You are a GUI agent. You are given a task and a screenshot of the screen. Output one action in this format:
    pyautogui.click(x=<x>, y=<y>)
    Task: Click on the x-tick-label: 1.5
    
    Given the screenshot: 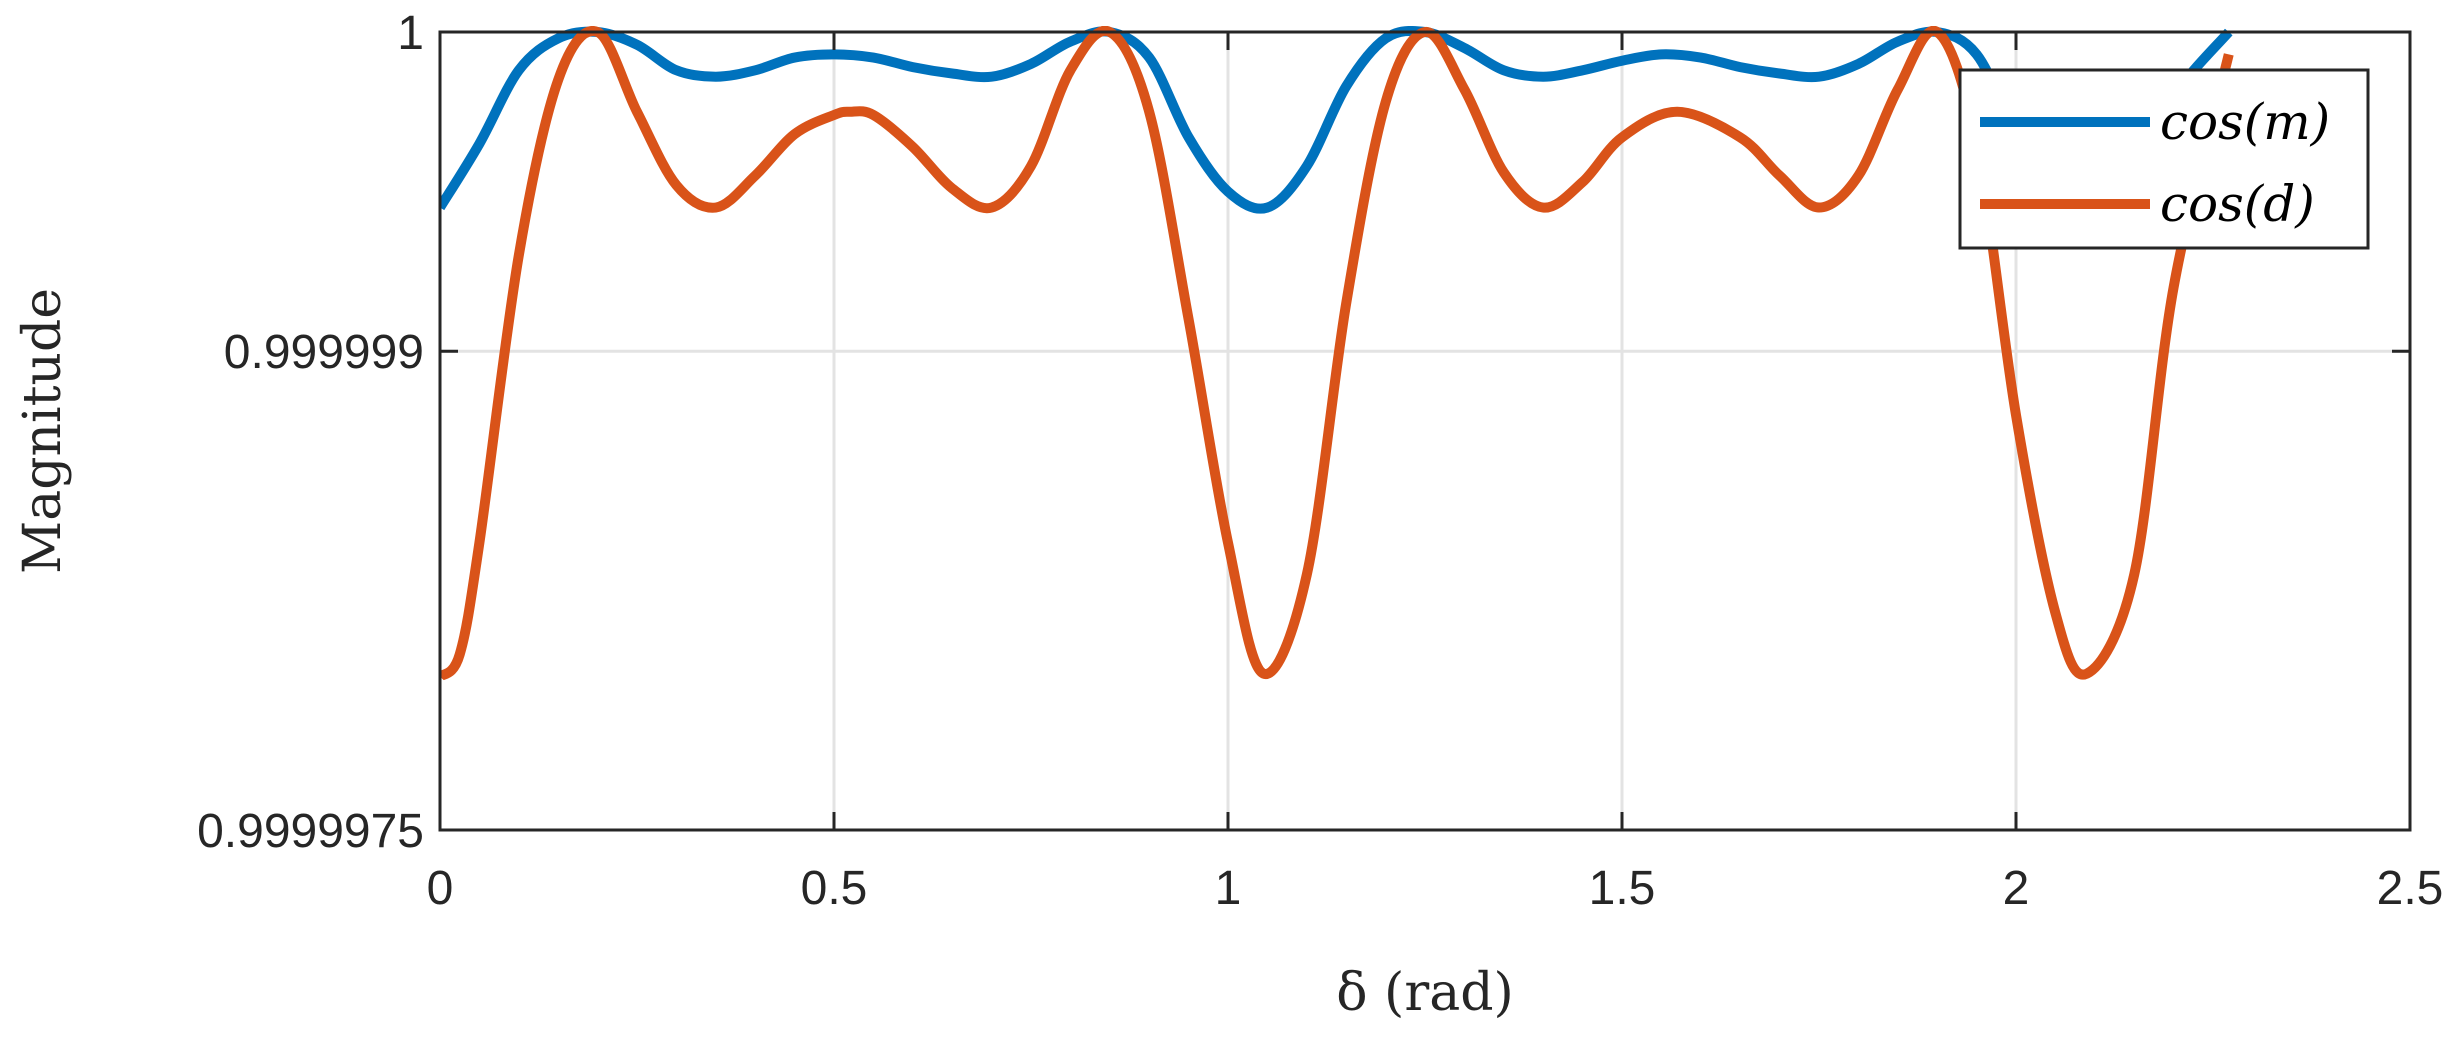 What is the action you would take?
    pyautogui.click(x=1622, y=888)
    